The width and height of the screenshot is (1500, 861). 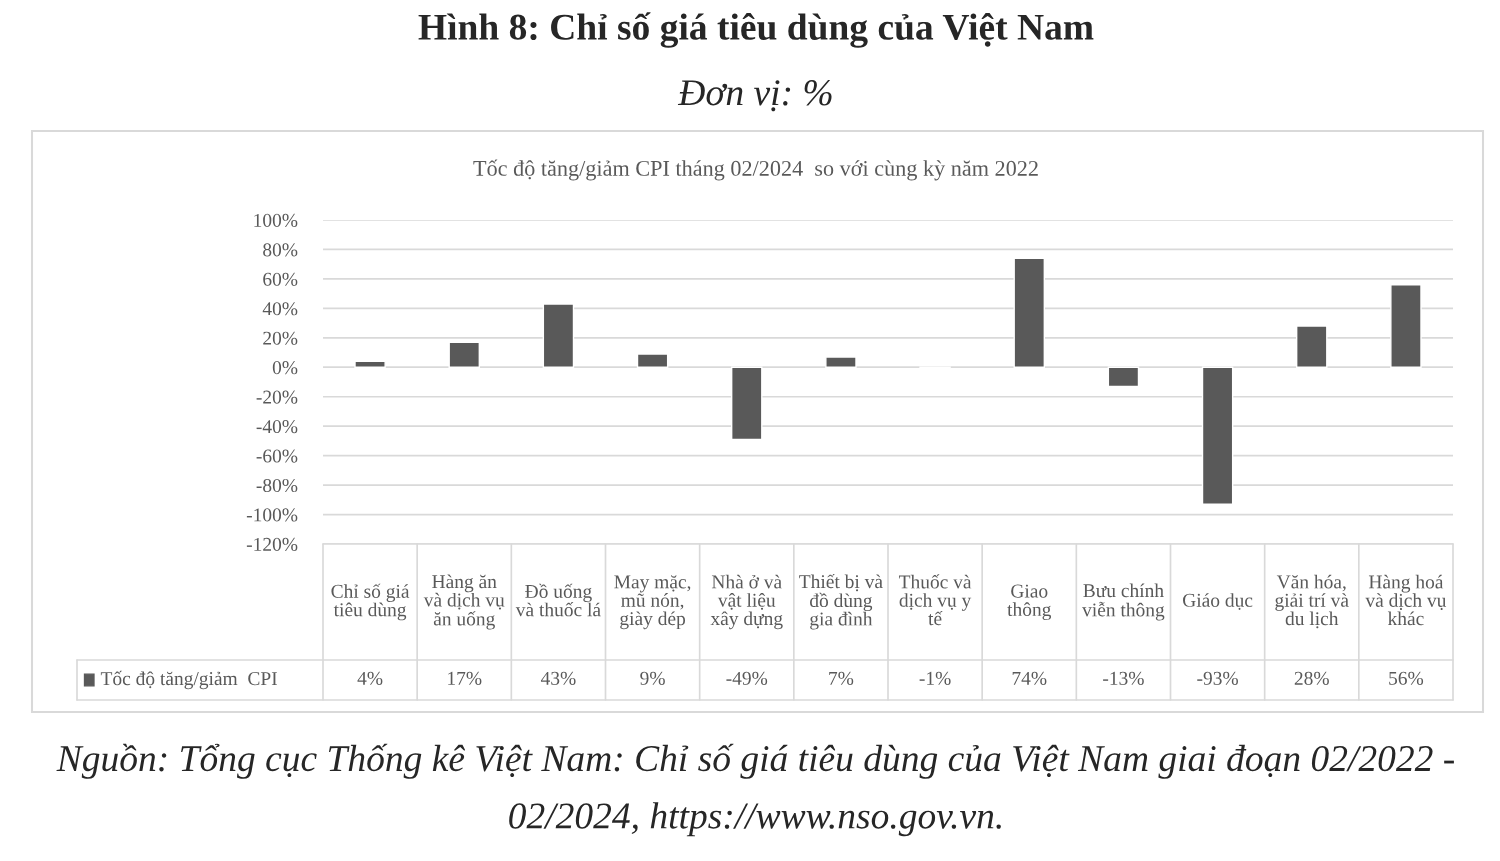 I want to click on data-label: 56%, so click(x=1406, y=678).